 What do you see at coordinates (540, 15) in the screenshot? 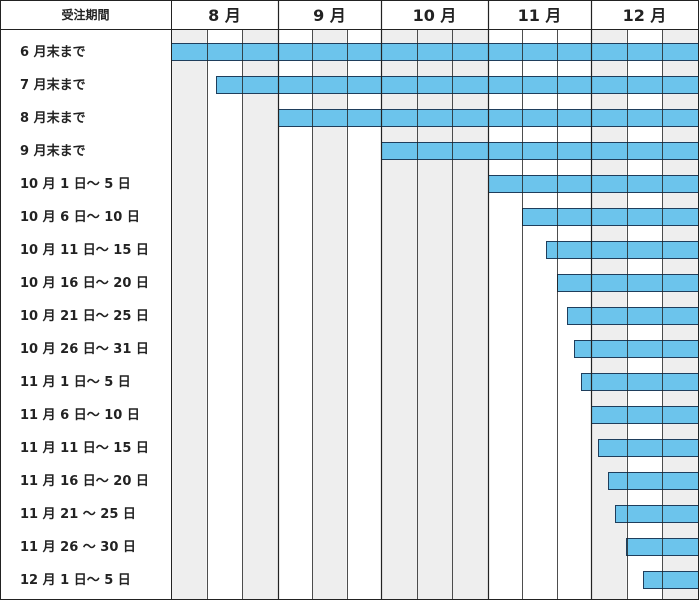
I see `month-header: 11 月` at bounding box center [540, 15].